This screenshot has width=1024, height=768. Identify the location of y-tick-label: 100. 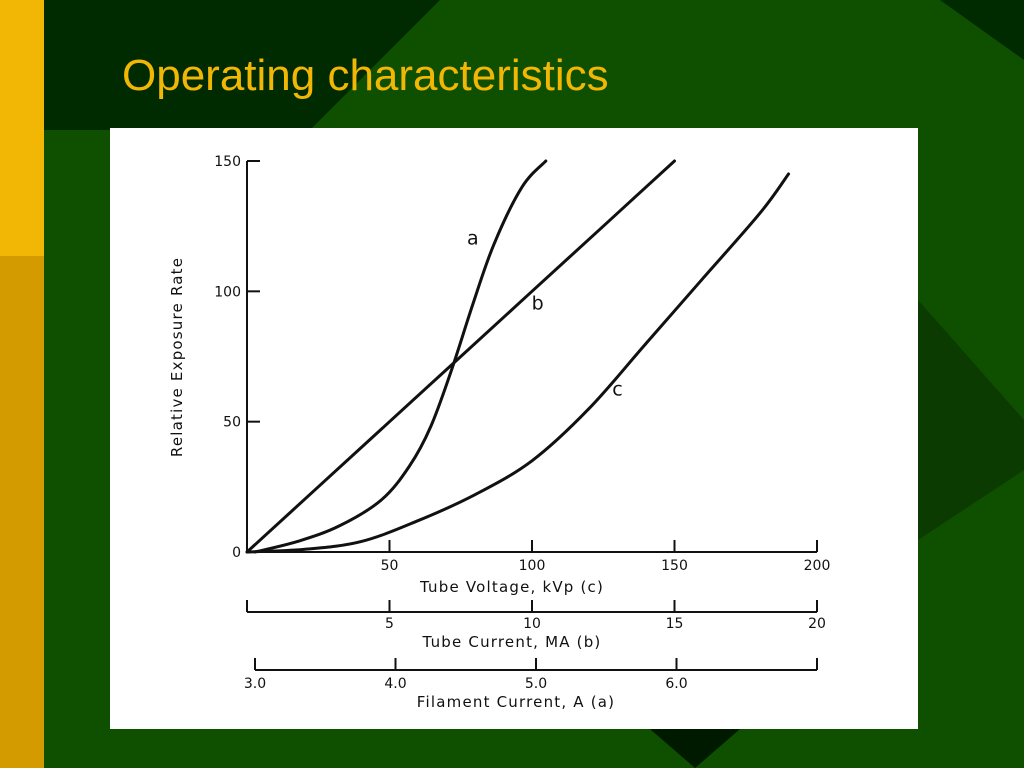
(227, 292).